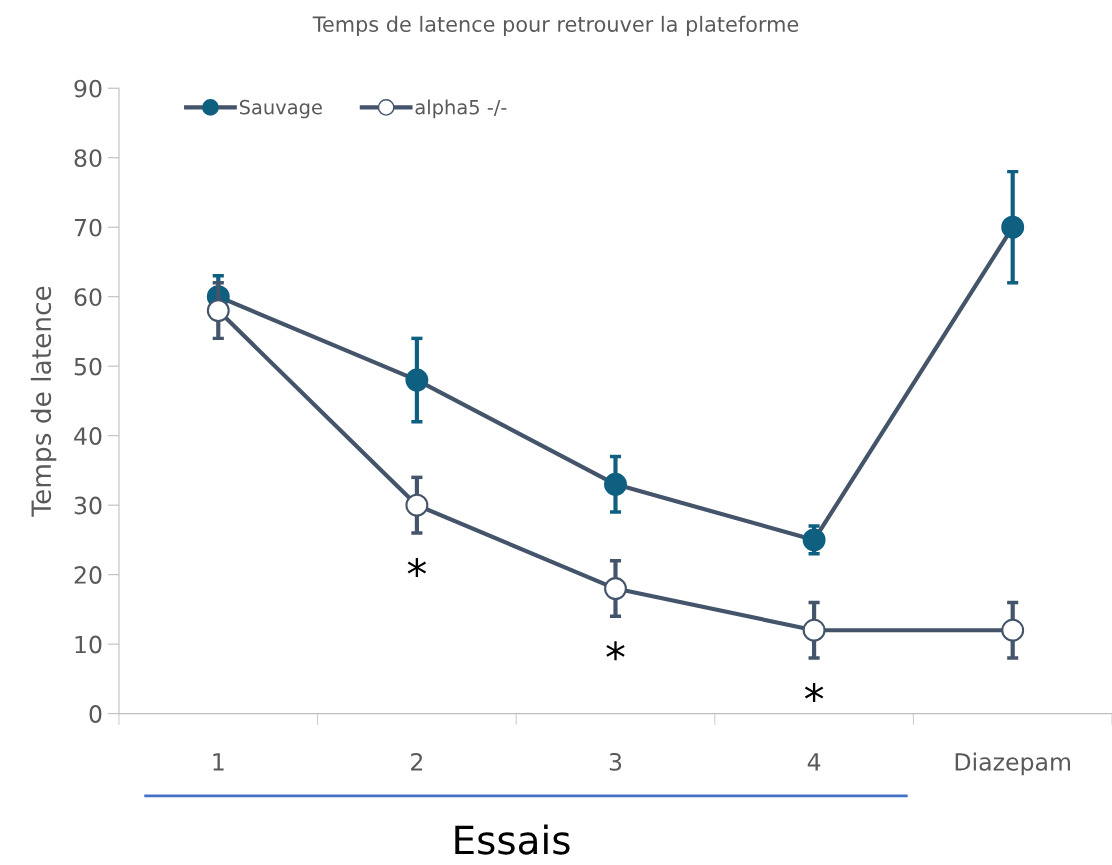  I want to click on y-tick-label: 10, so click(88, 644).